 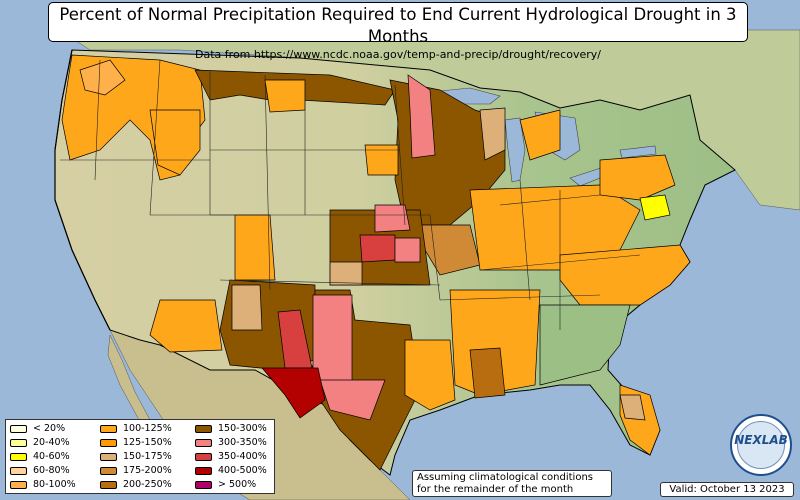 What do you see at coordinates (175, 142) in the screenshot?
I see `region-idaho` at bounding box center [175, 142].